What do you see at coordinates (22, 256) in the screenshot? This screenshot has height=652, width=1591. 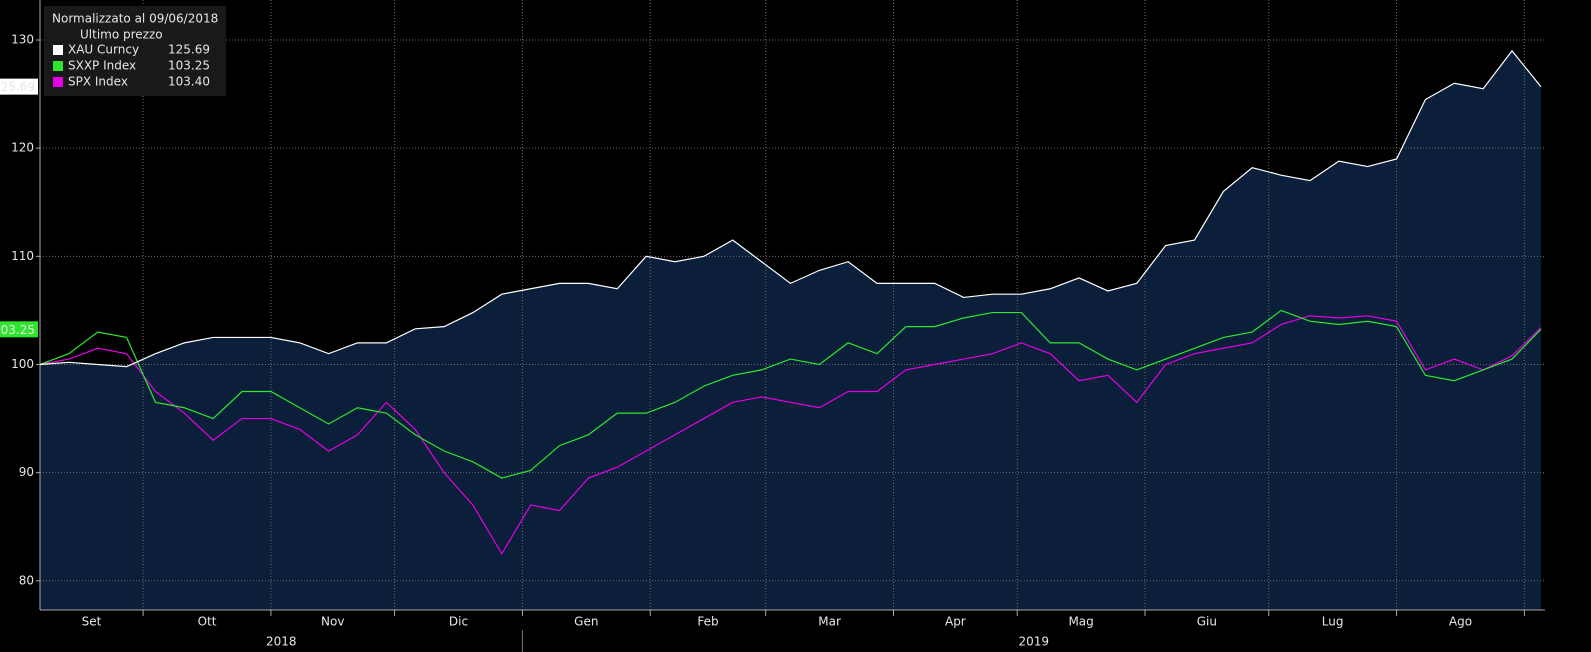 I see `y-tick-label: 110` at bounding box center [22, 256].